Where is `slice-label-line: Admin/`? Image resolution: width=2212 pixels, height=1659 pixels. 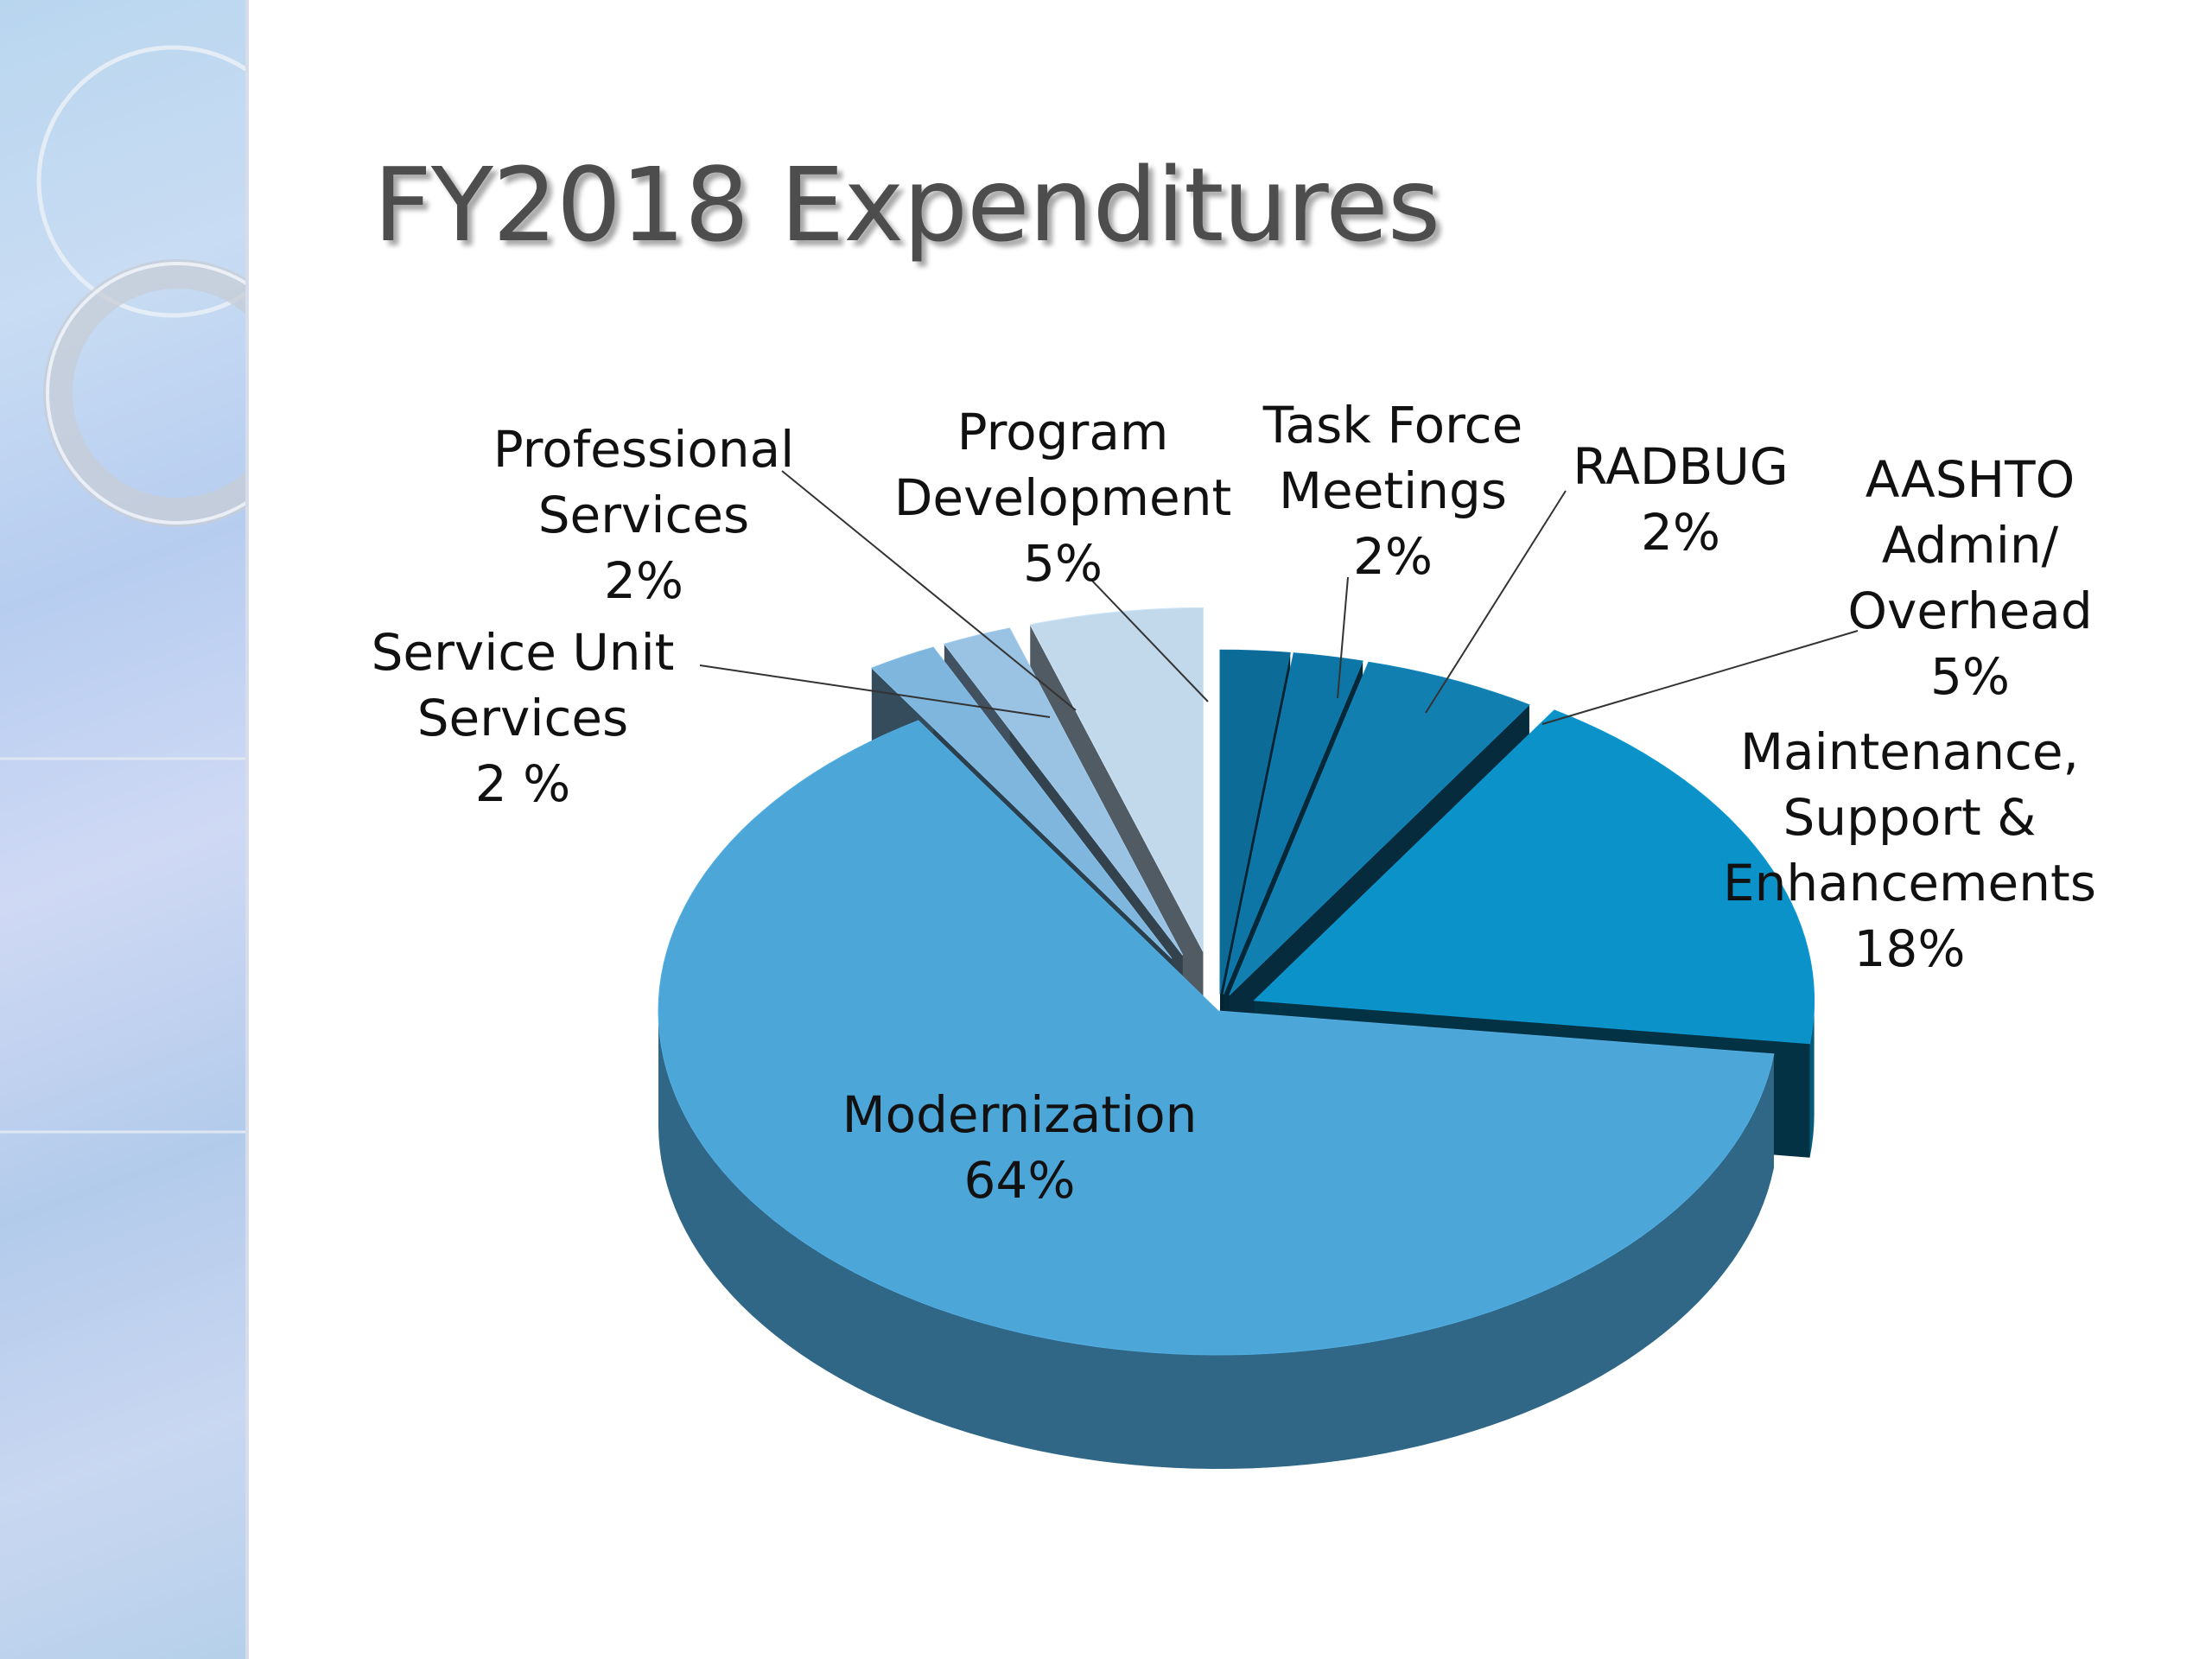 slice-label-line: Admin/ is located at coordinates (1970, 545).